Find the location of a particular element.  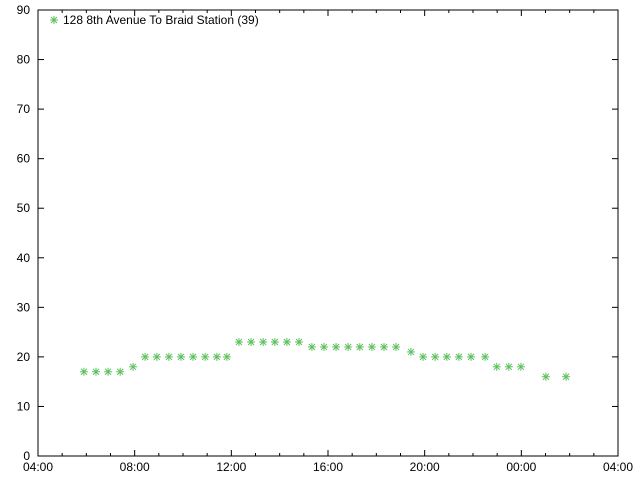

y-tick-label: 30 is located at coordinates (24, 307).